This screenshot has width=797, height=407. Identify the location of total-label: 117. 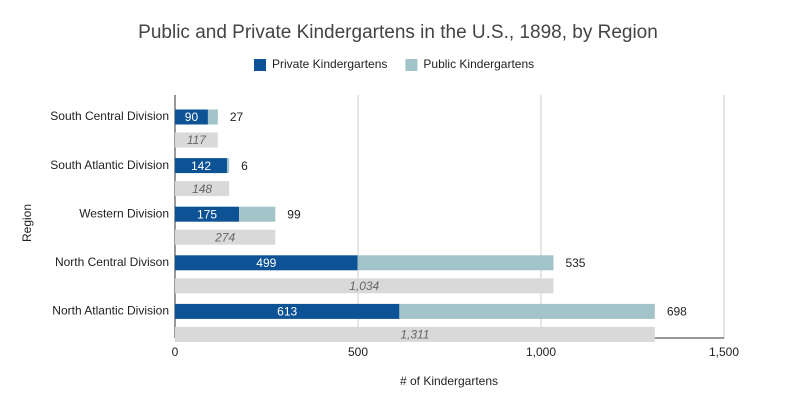
(197, 140).